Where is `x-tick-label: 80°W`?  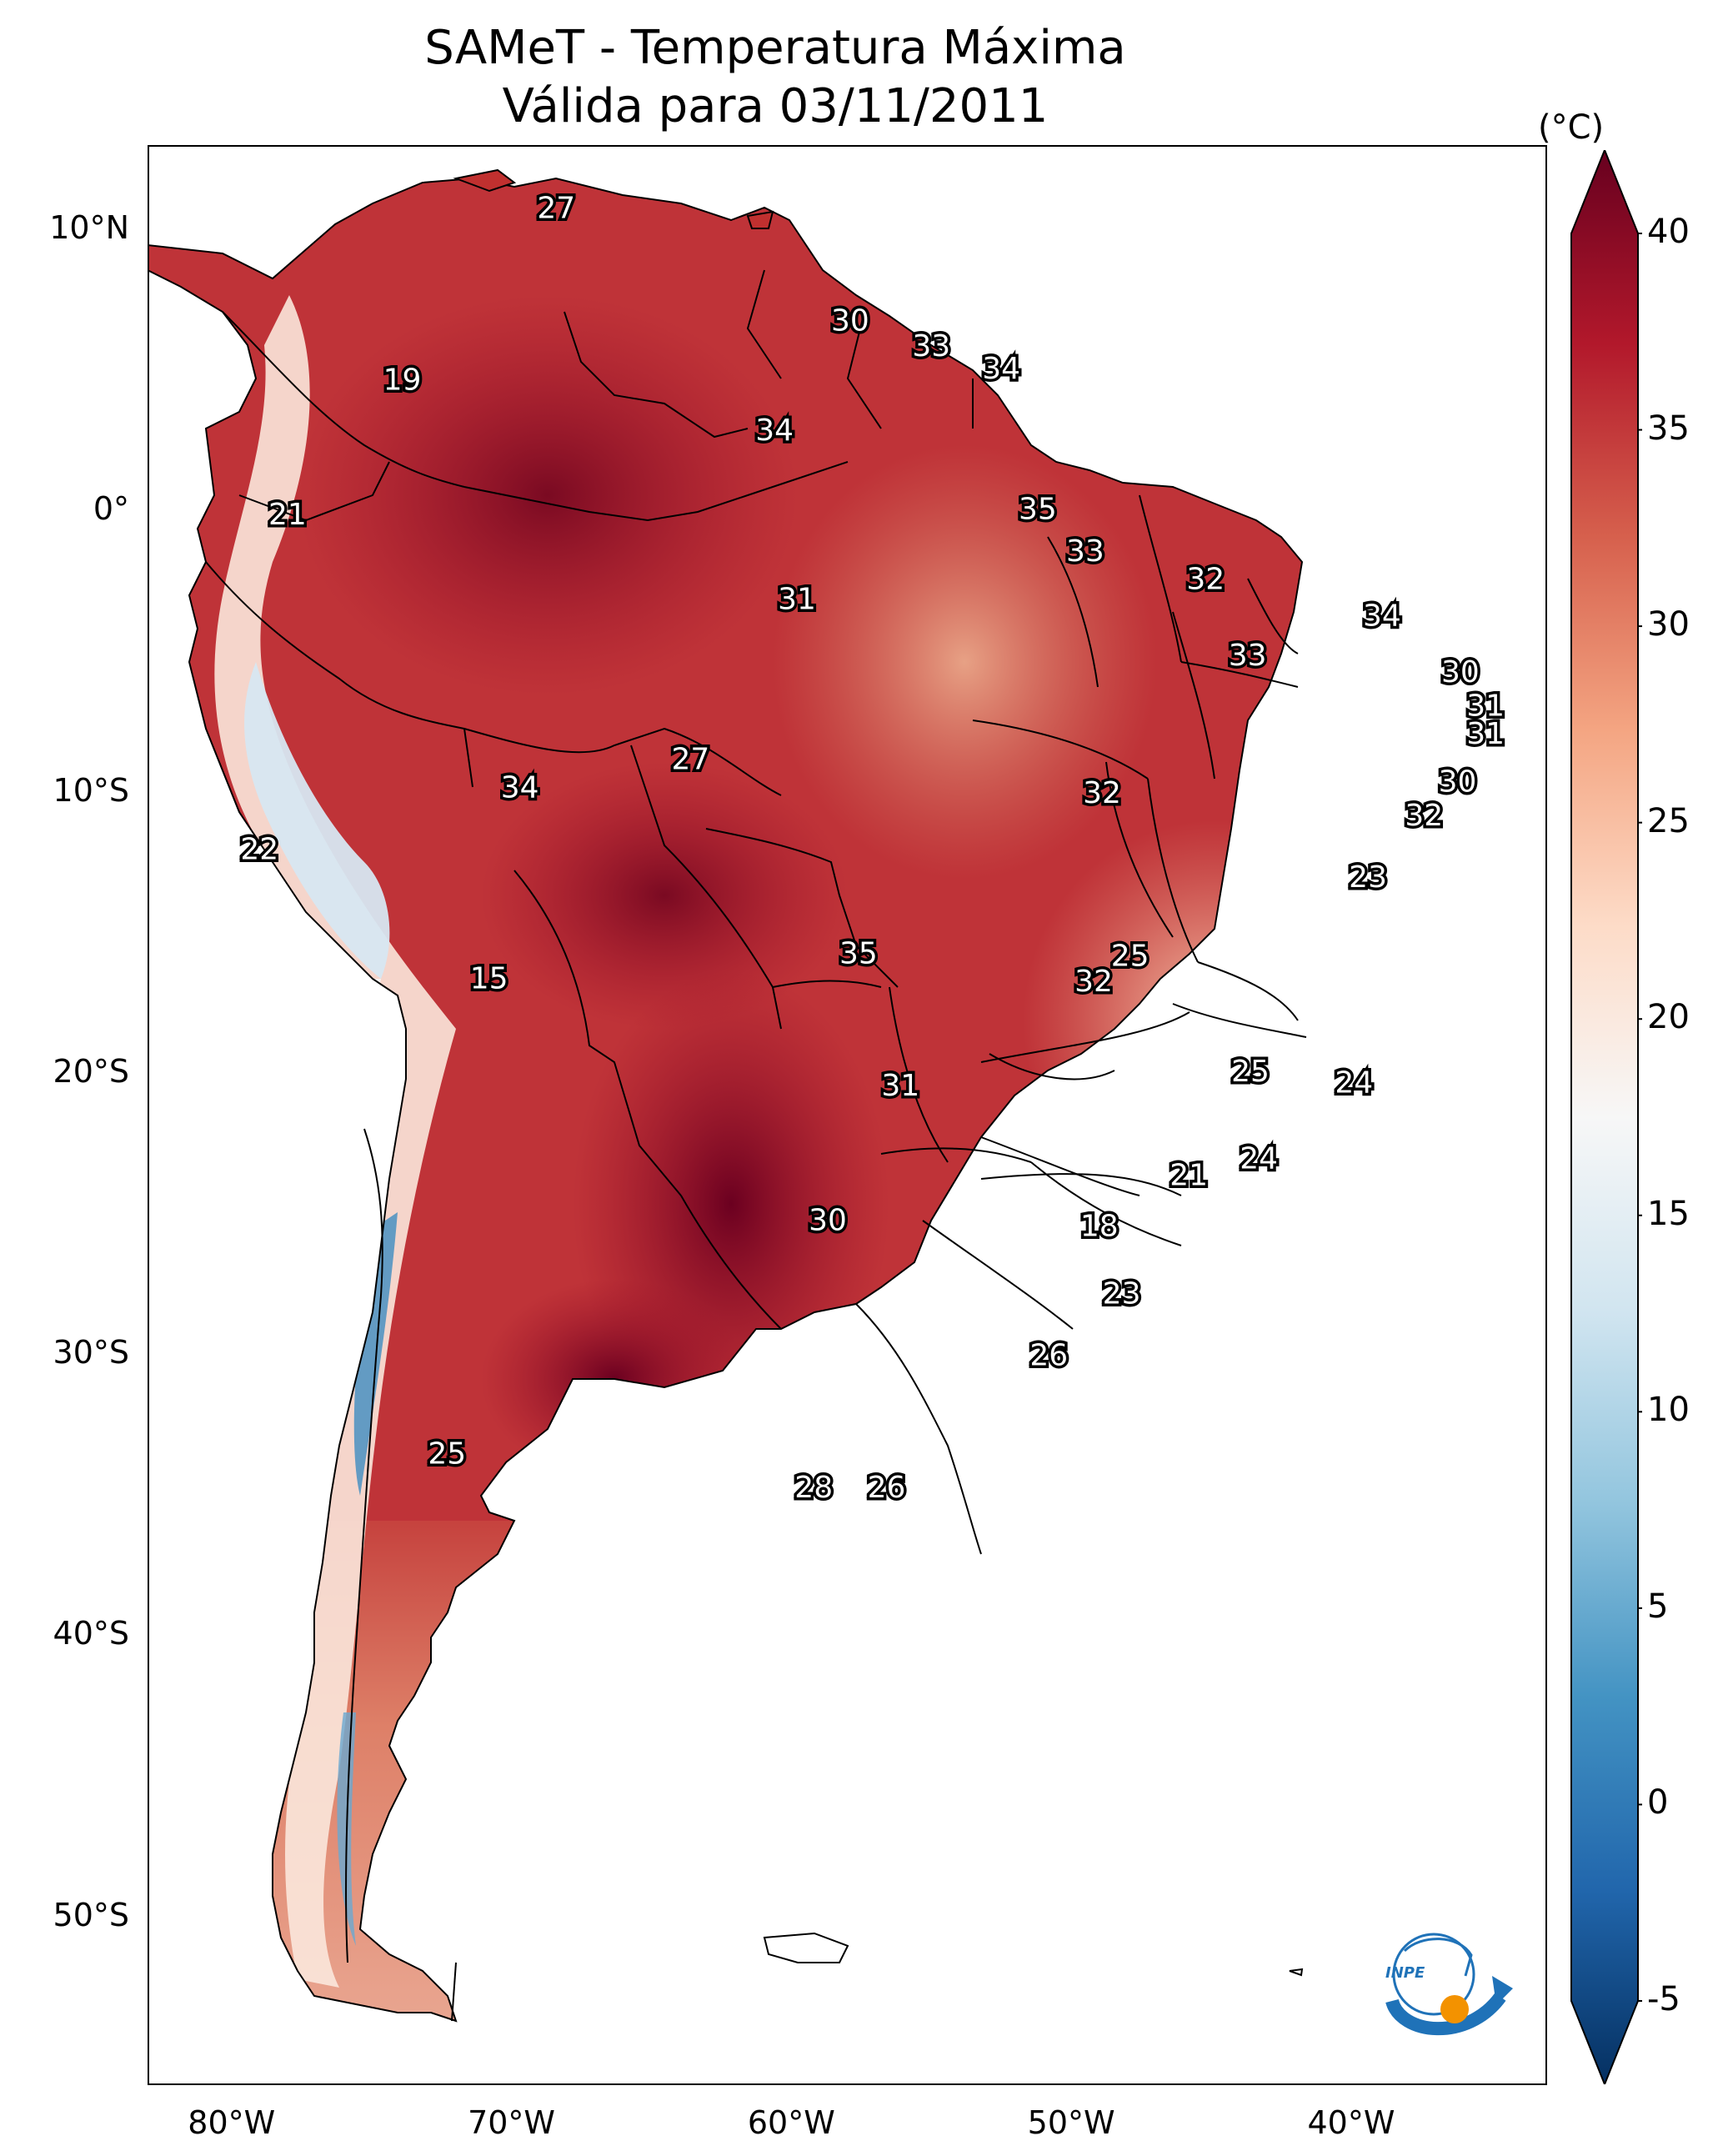
x-tick-label: 80°W is located at coordinates (232, 2122).